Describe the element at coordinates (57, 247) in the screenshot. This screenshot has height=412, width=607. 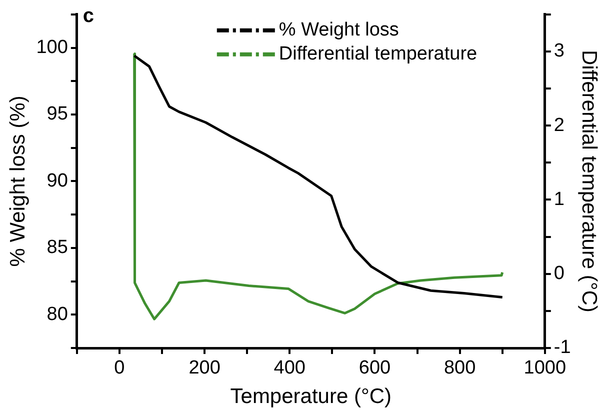
I see `y-tick-label: 85` at that location.